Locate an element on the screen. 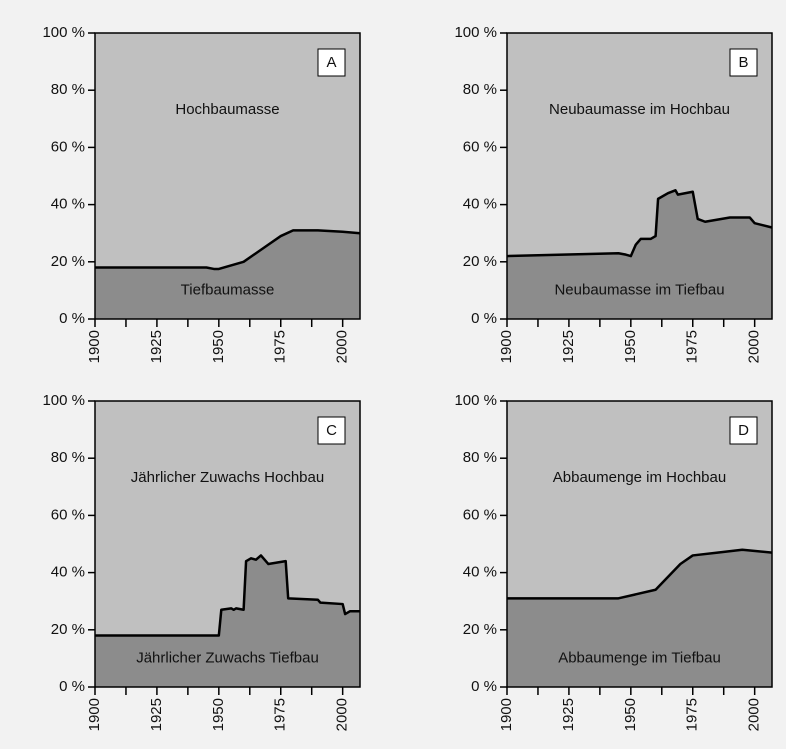  lower-region-label: Abbaumenge im Tiefbau is located at coordinates (639, 657).